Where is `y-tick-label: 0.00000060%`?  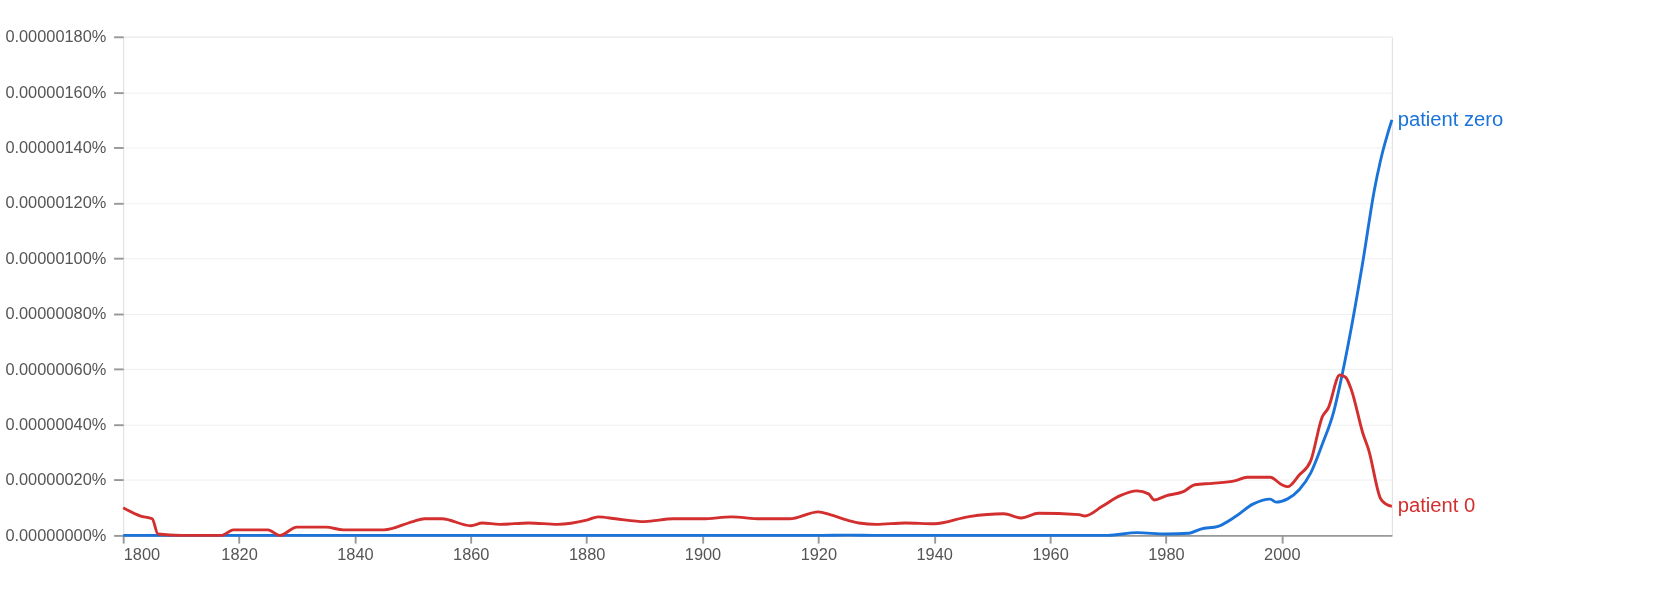 y-tick-label: 0.00000060% is located at coordinates (56, 368).